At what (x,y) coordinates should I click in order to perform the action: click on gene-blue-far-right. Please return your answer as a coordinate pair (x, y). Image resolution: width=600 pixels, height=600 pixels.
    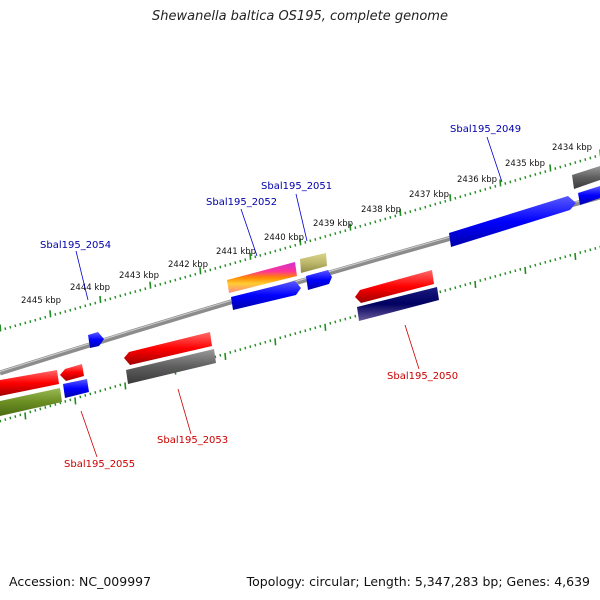
    Looking at the image, I should click on (589, 195).